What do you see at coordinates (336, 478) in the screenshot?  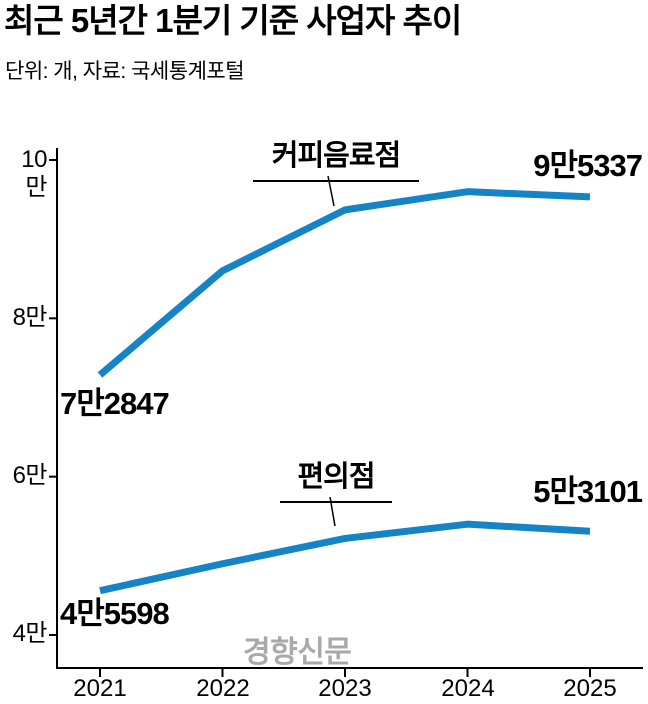 I see `series-label-convenience-stores: 편의점` at bounding box center [336, 478].